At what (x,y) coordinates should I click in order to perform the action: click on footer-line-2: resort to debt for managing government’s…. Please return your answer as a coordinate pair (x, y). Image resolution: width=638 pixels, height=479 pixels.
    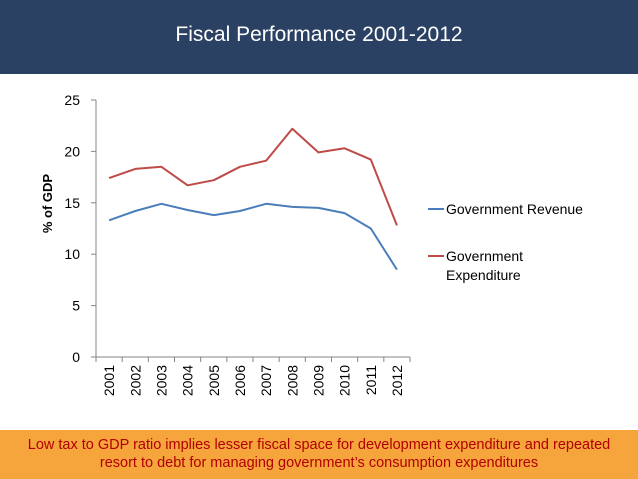
    Looking at the image, I should click on (319, 463).